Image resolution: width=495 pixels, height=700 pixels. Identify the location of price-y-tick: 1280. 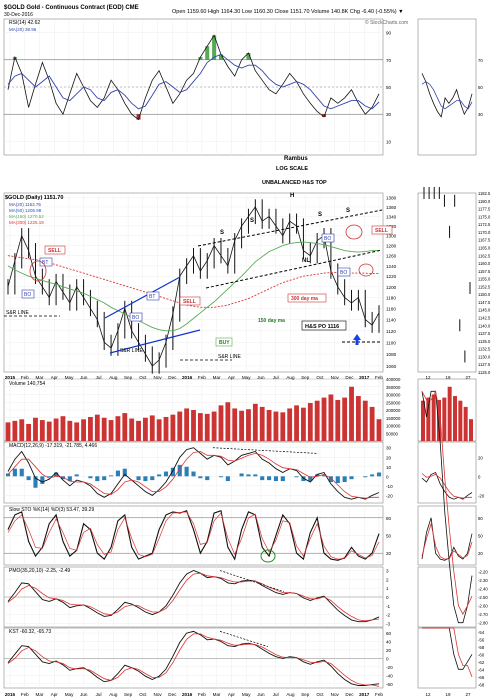
(391, 246).